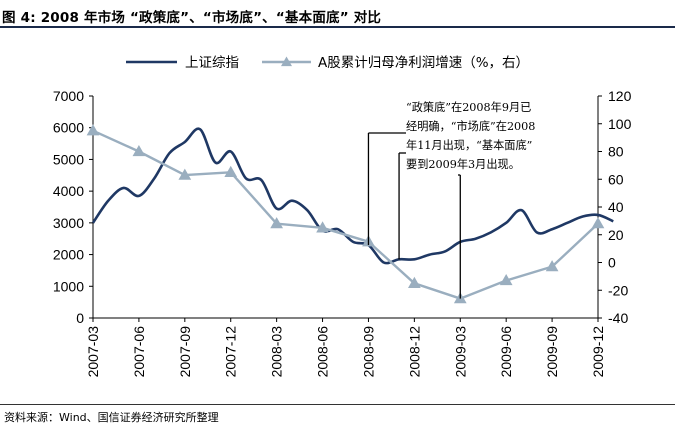 The height and width of the screenshot is (429, 675). What do you see at coordinates (468, 107) in the screenshot?
I see `annotation-line: “政策底”在2008年9月已` at bounding box center [468, 107].